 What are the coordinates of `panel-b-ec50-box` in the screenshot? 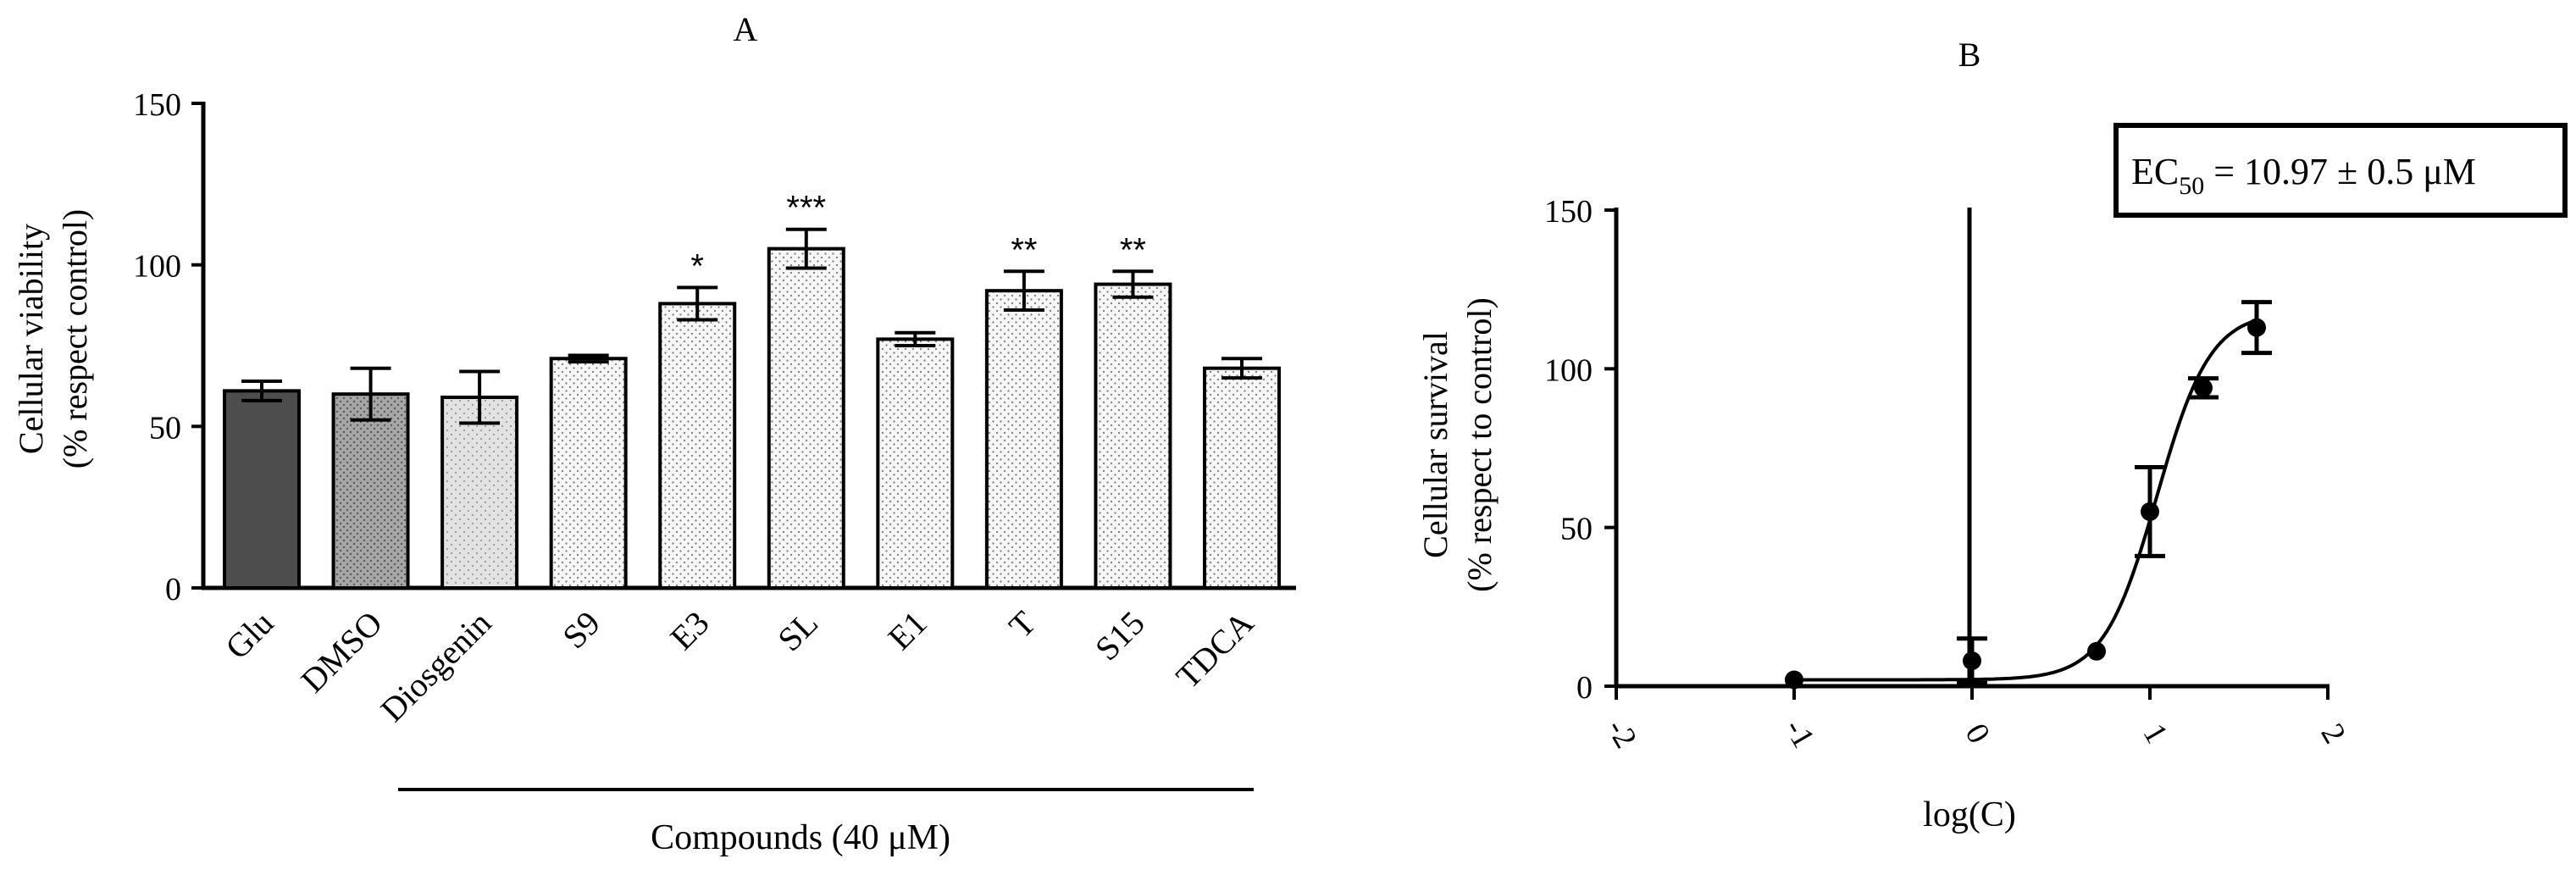 It's located at (2340, 170).